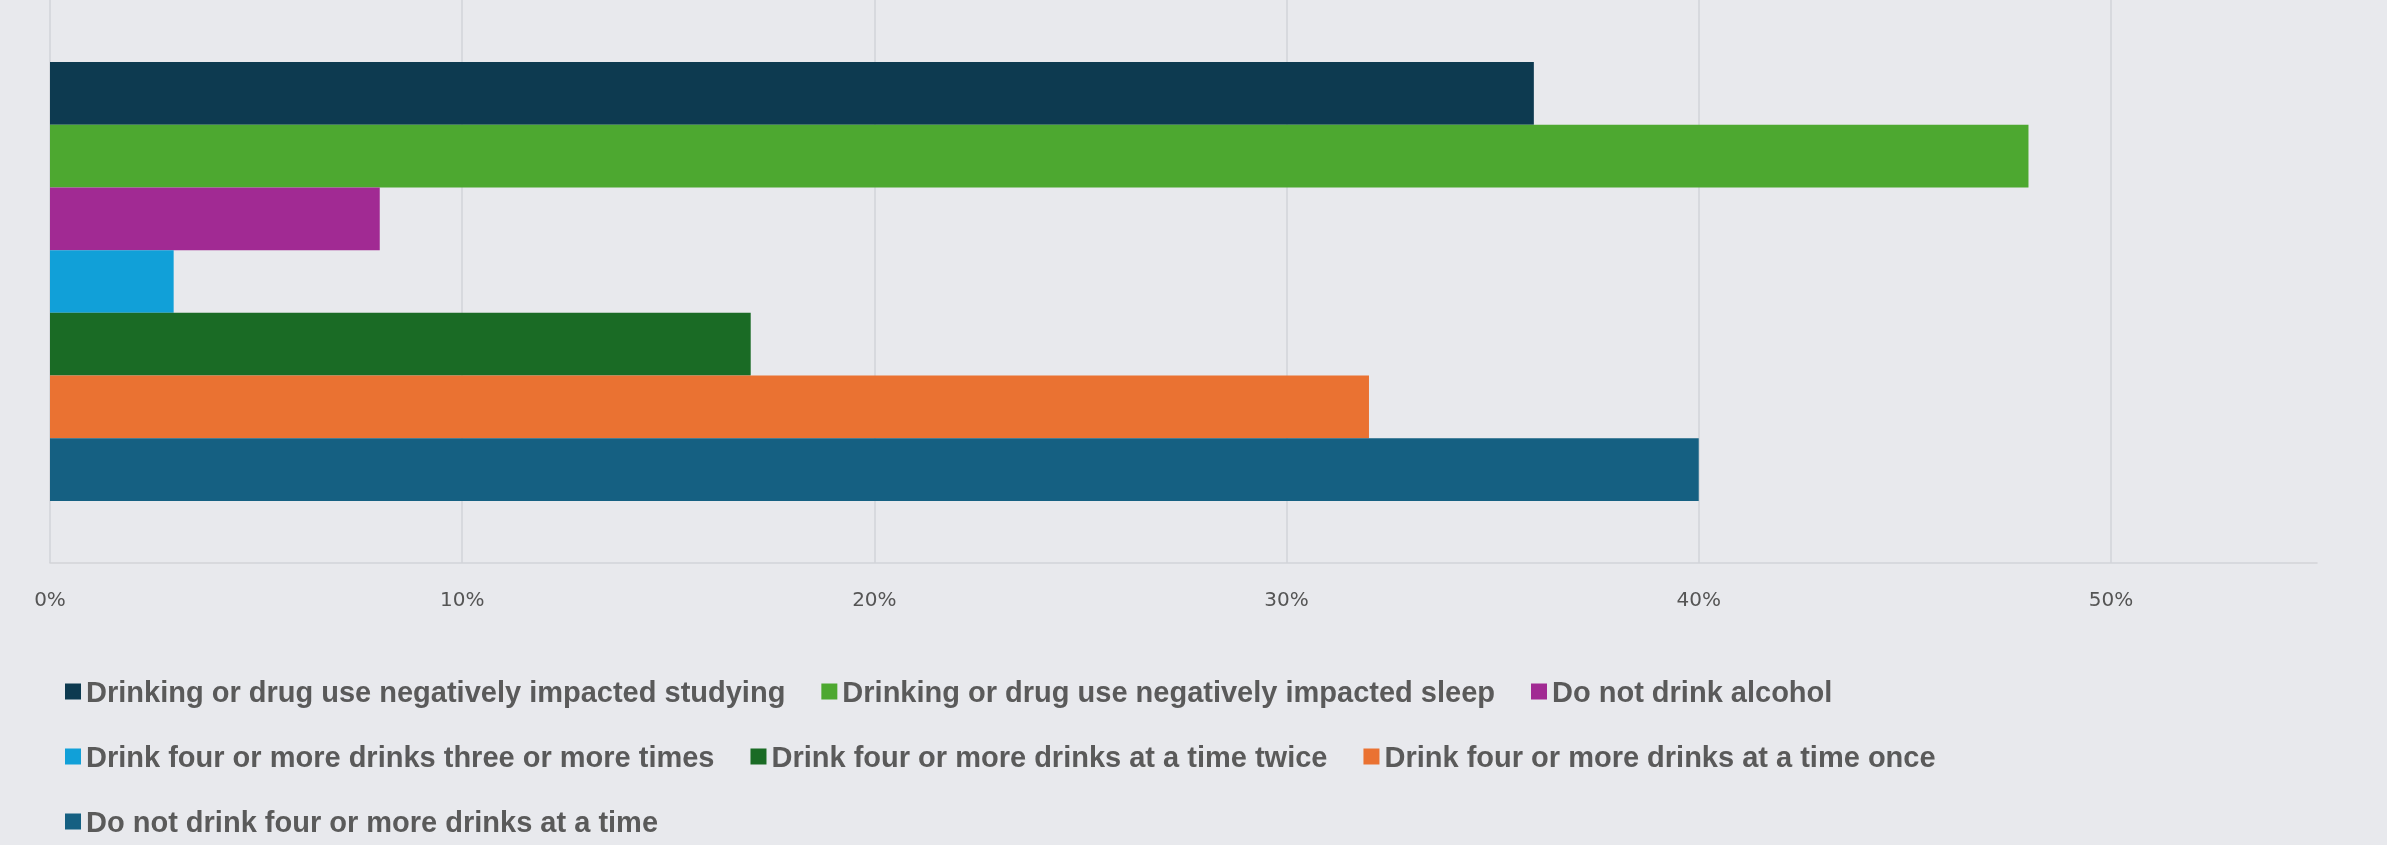 The height and width of the screenshot is (845, 2387). I want to click on legend-label: Do not drink four or more drinks at a time, so click(372, 821).